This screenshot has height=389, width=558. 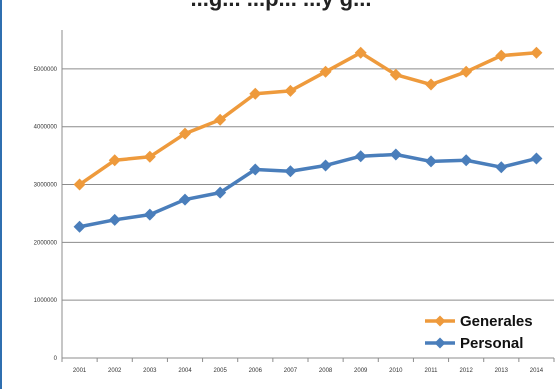 What do you see at coordinates (256, 371) in the screenshot?
I see `x-tick-label: 2006` at bounding box center [256, 371].